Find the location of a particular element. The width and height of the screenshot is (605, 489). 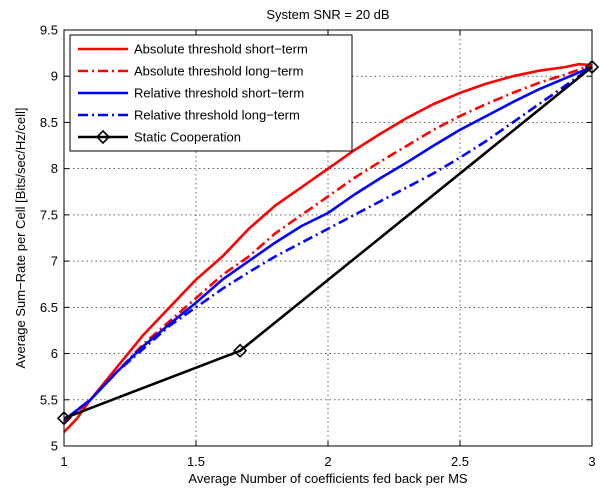

series-point-marker is located at coordinates (240, 350).